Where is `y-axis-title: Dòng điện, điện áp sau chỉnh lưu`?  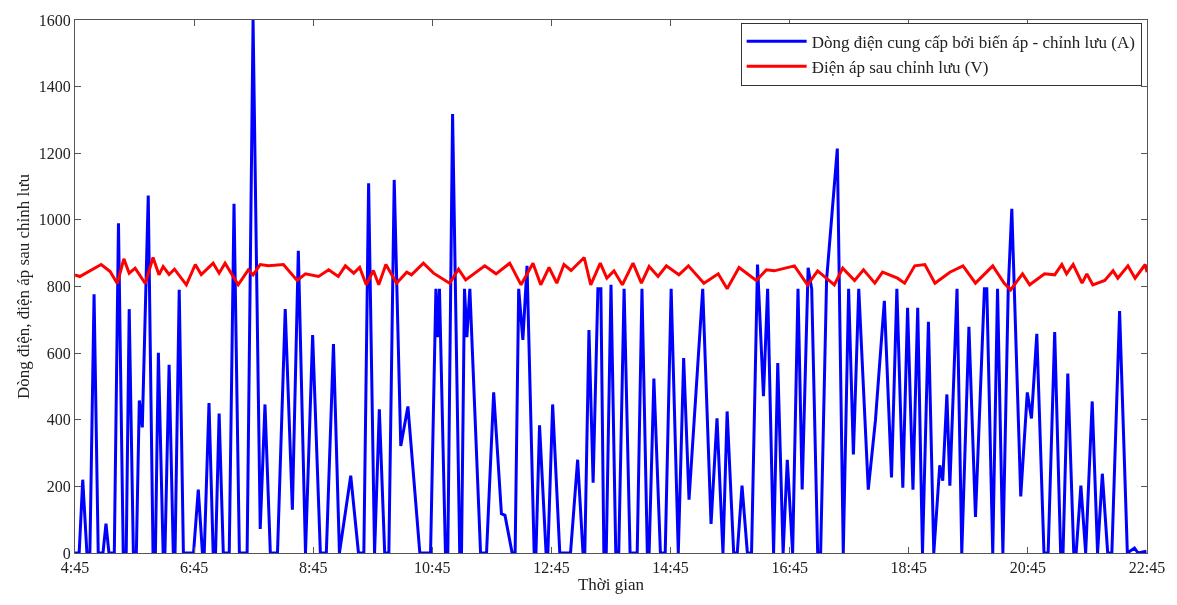 y-axis-title: Dòng điện, điện áp sau chỉnh lưu is located at coordinates (24, 286).